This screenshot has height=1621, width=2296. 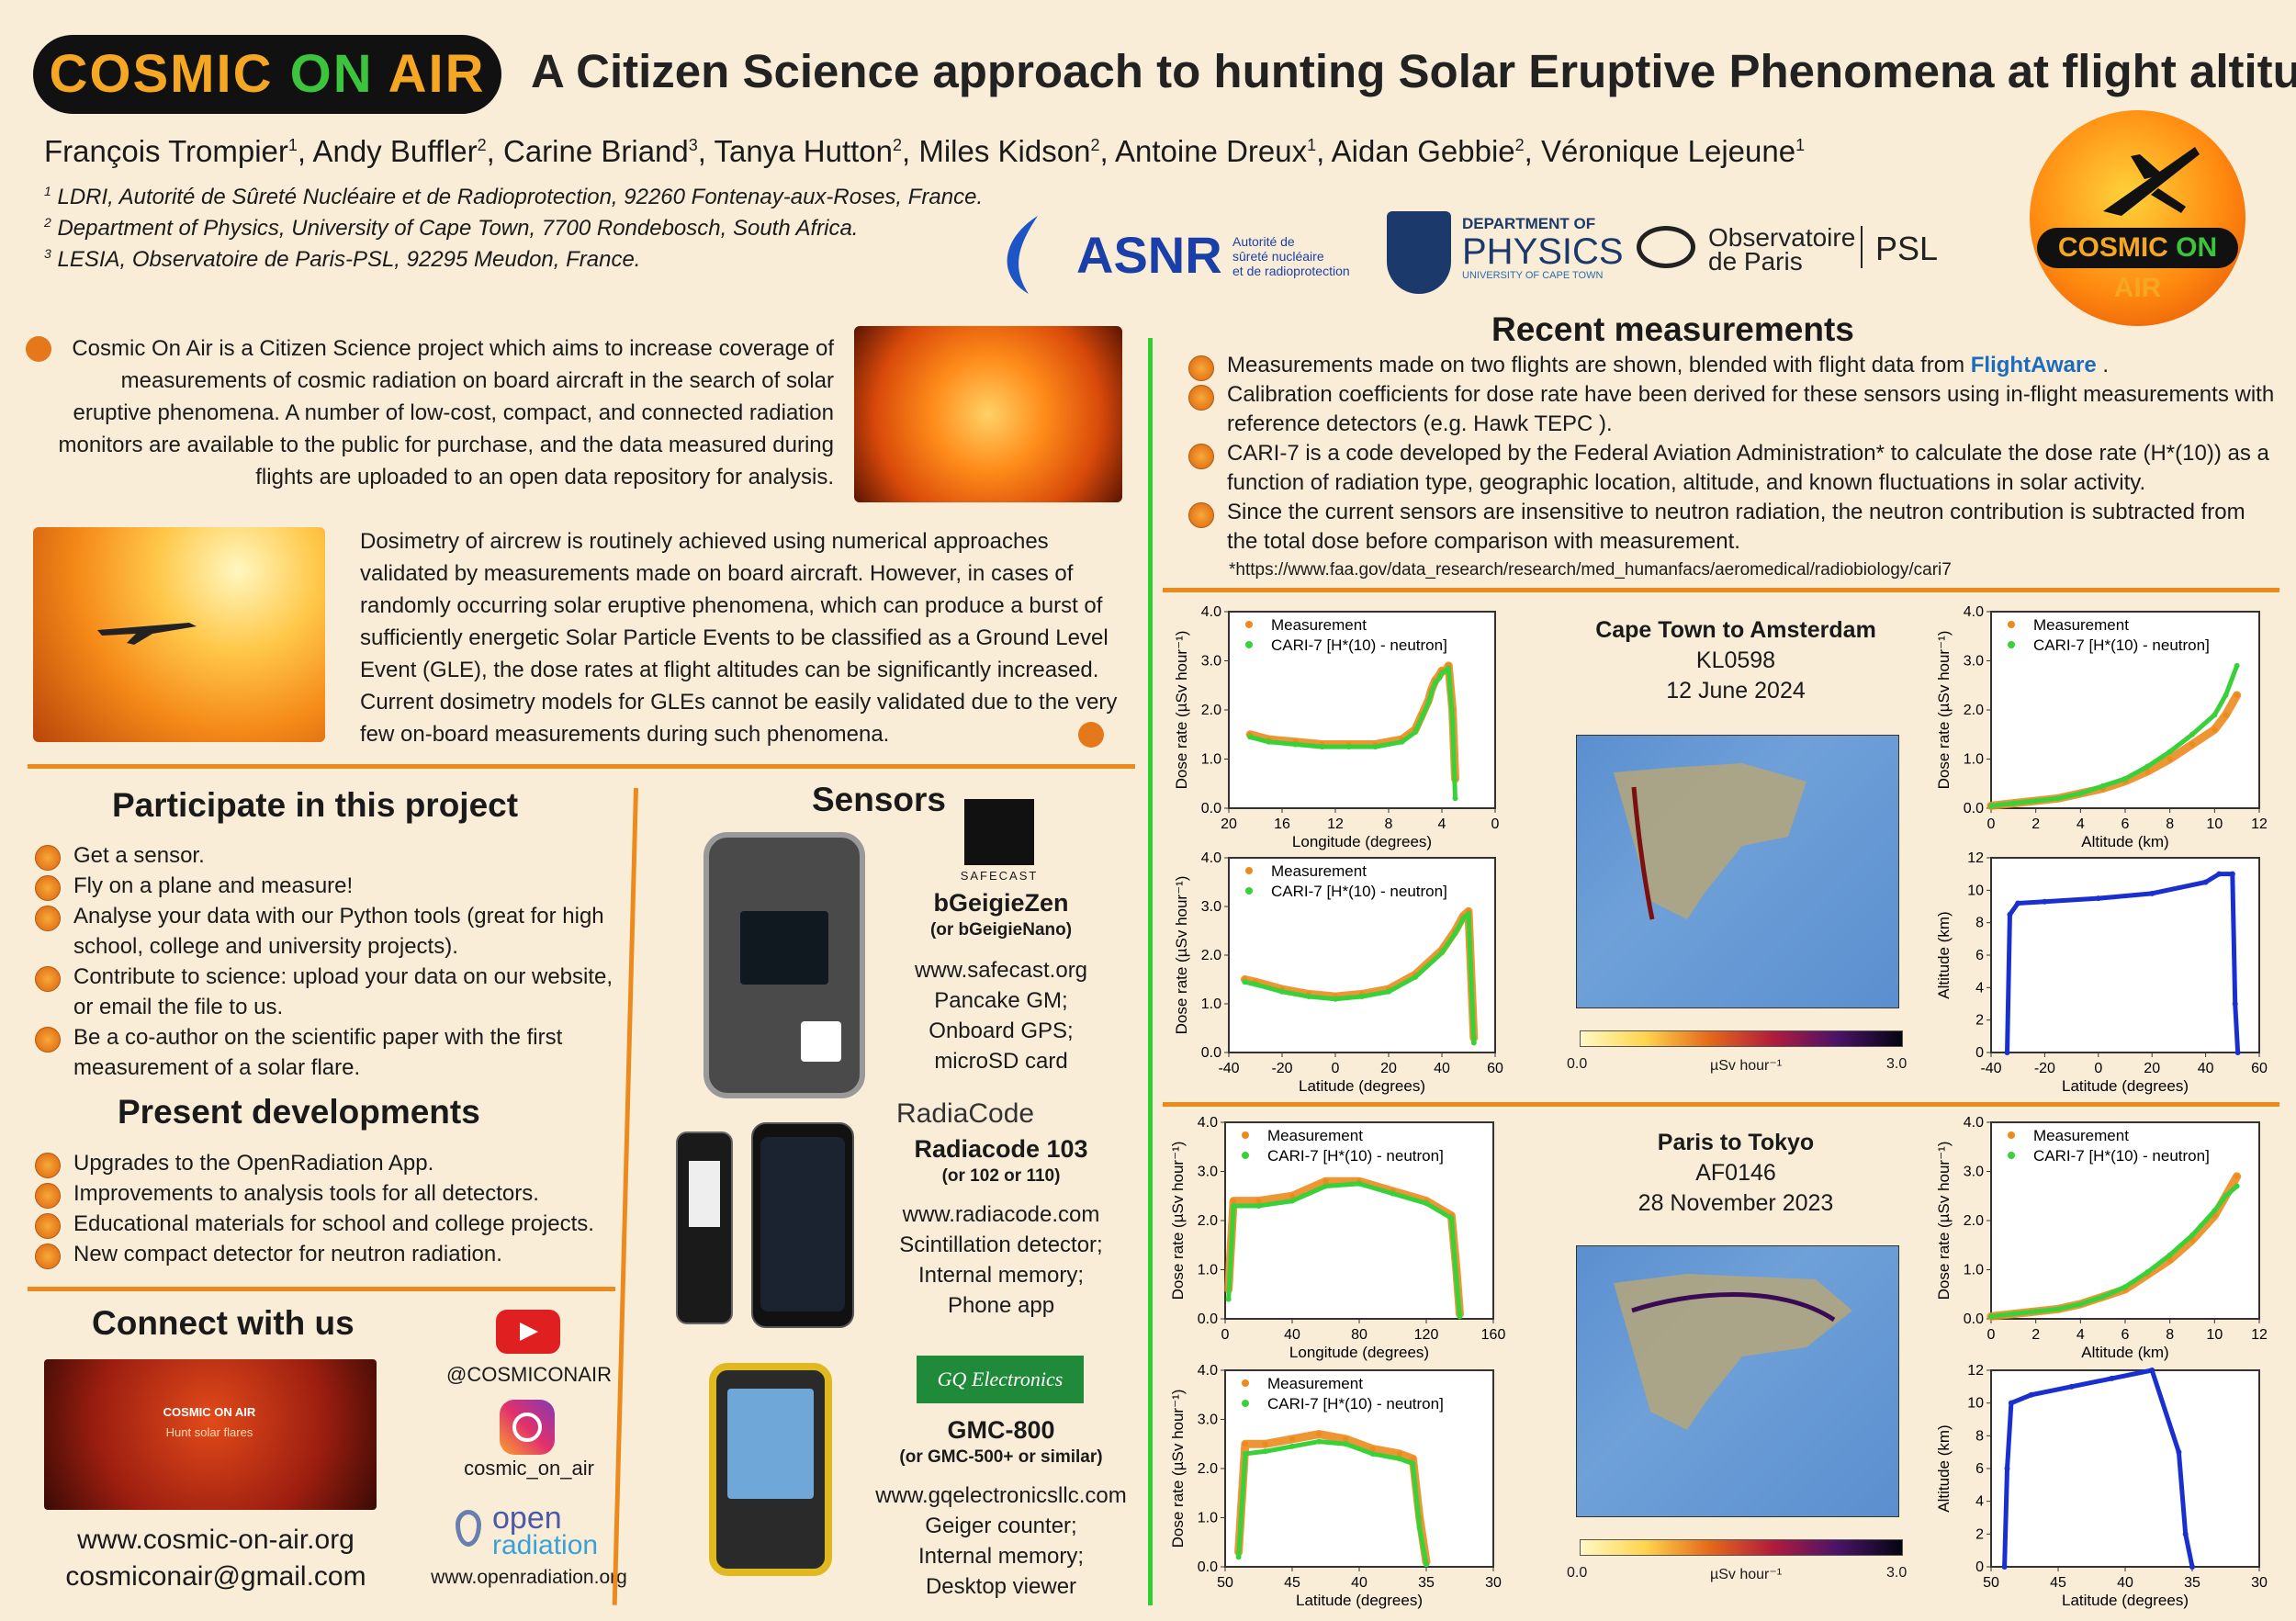 I want to click on asnr-logo-text: ASNR, so click(x=1149, y=255).